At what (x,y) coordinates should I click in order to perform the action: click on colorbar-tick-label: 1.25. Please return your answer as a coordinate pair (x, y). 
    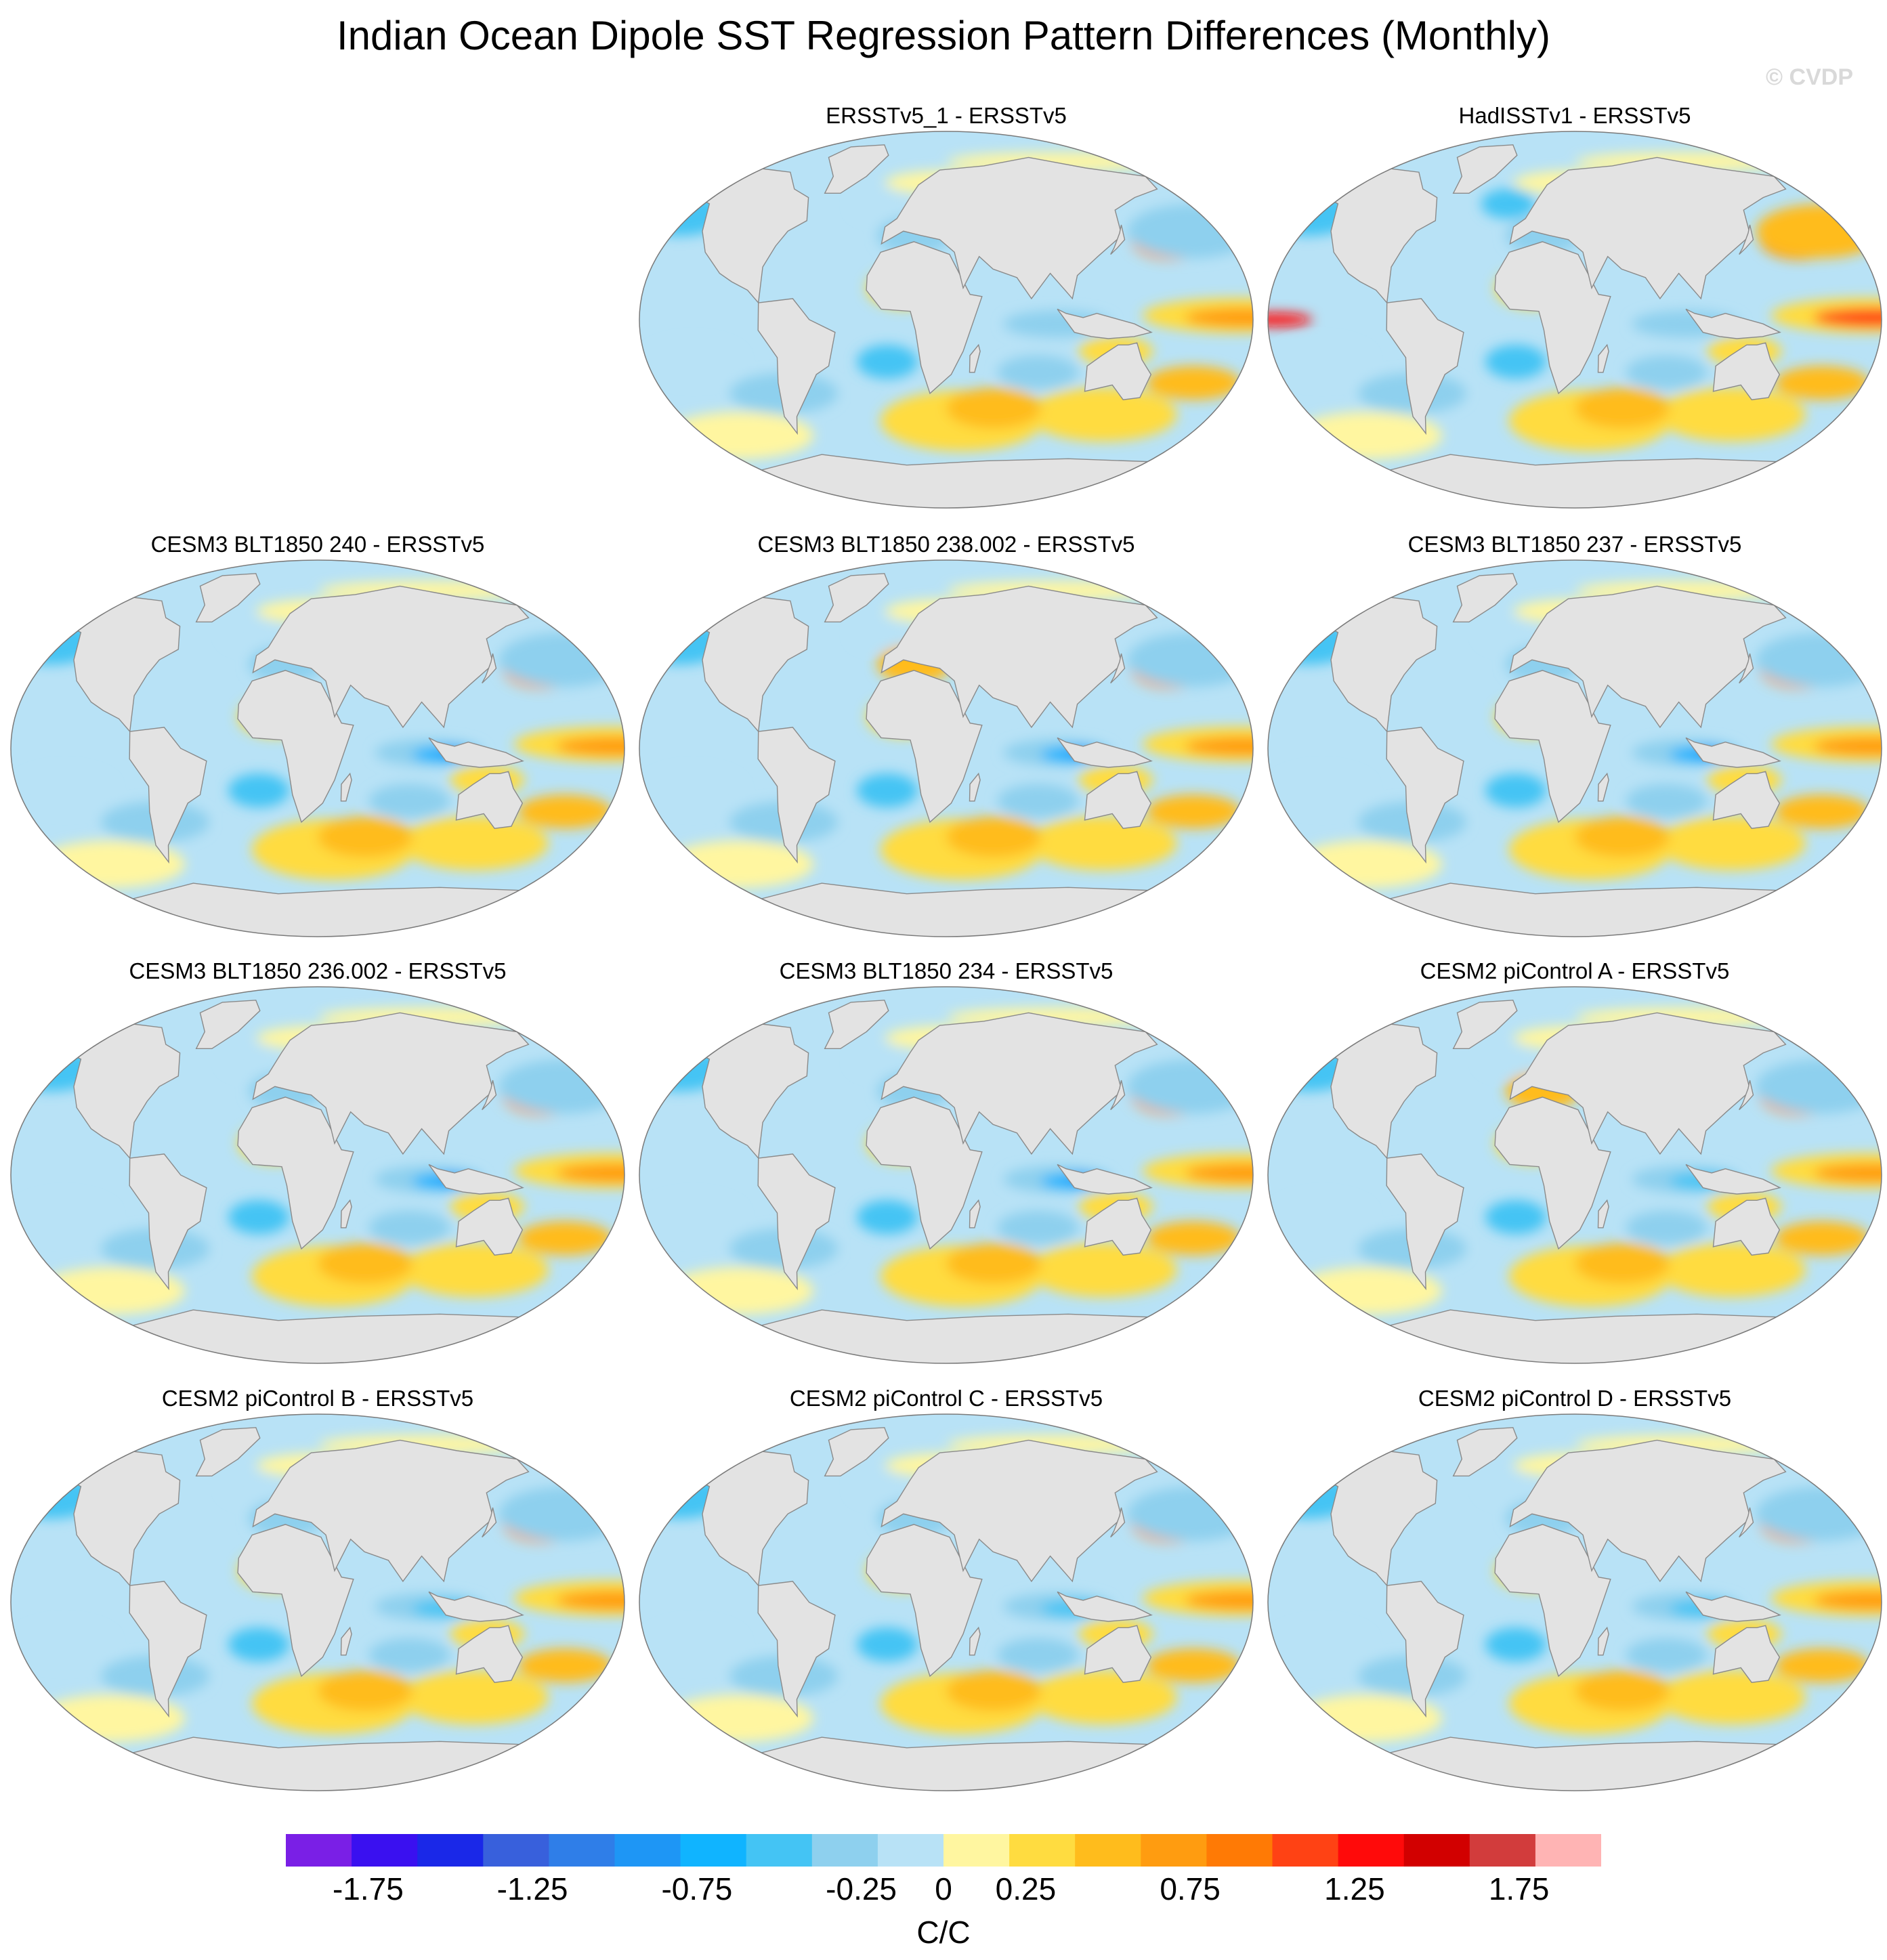
    Looking at the image, I should click on (1354, 1888).